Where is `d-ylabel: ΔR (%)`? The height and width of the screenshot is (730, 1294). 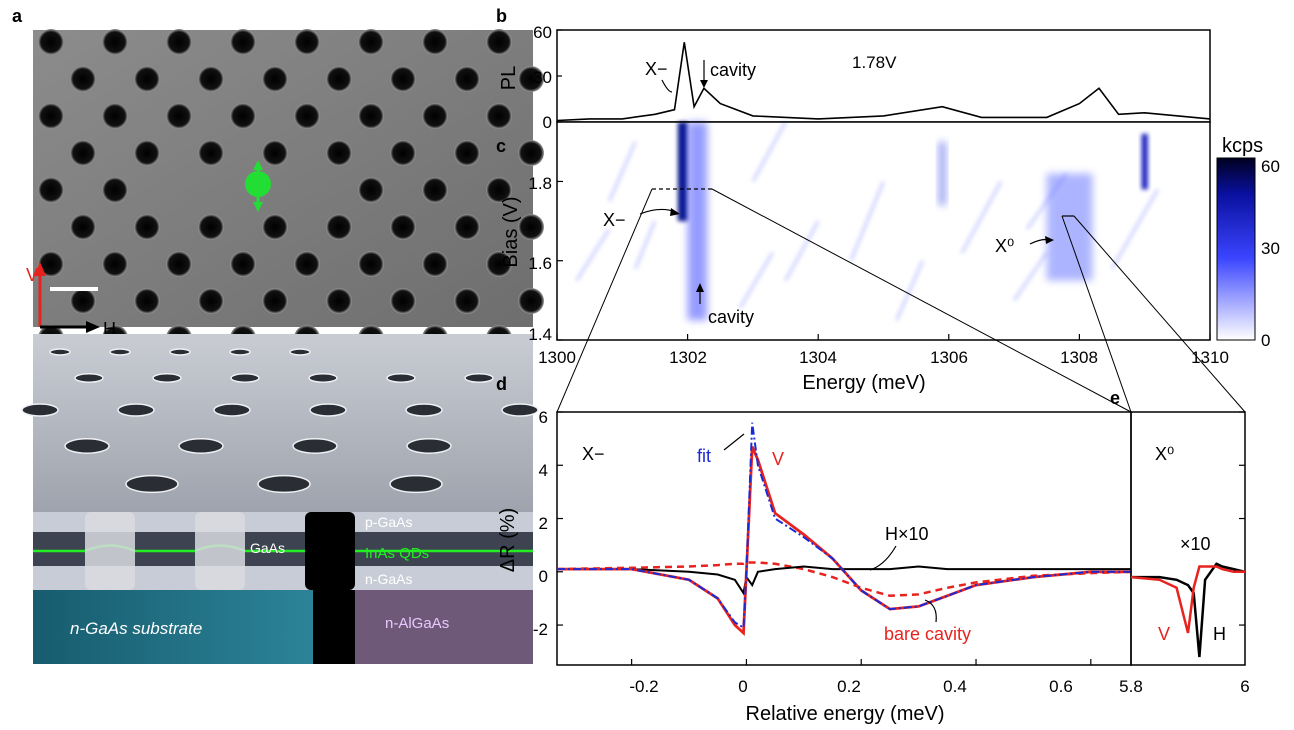
d-ylabel: ΔR (%) is located at coordinates (508, 540).